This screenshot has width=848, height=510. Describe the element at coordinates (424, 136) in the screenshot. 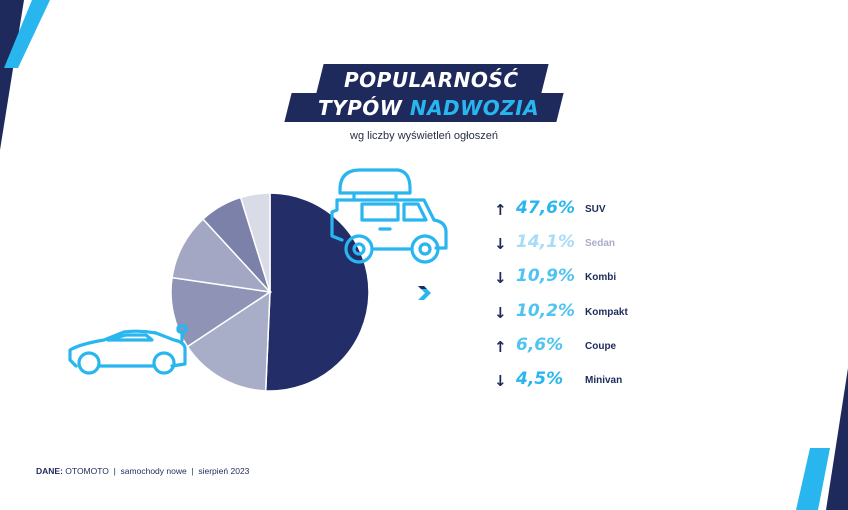

I see `chart-subtitle: wg liczby wyświetleń ogłoszeń` at that location.